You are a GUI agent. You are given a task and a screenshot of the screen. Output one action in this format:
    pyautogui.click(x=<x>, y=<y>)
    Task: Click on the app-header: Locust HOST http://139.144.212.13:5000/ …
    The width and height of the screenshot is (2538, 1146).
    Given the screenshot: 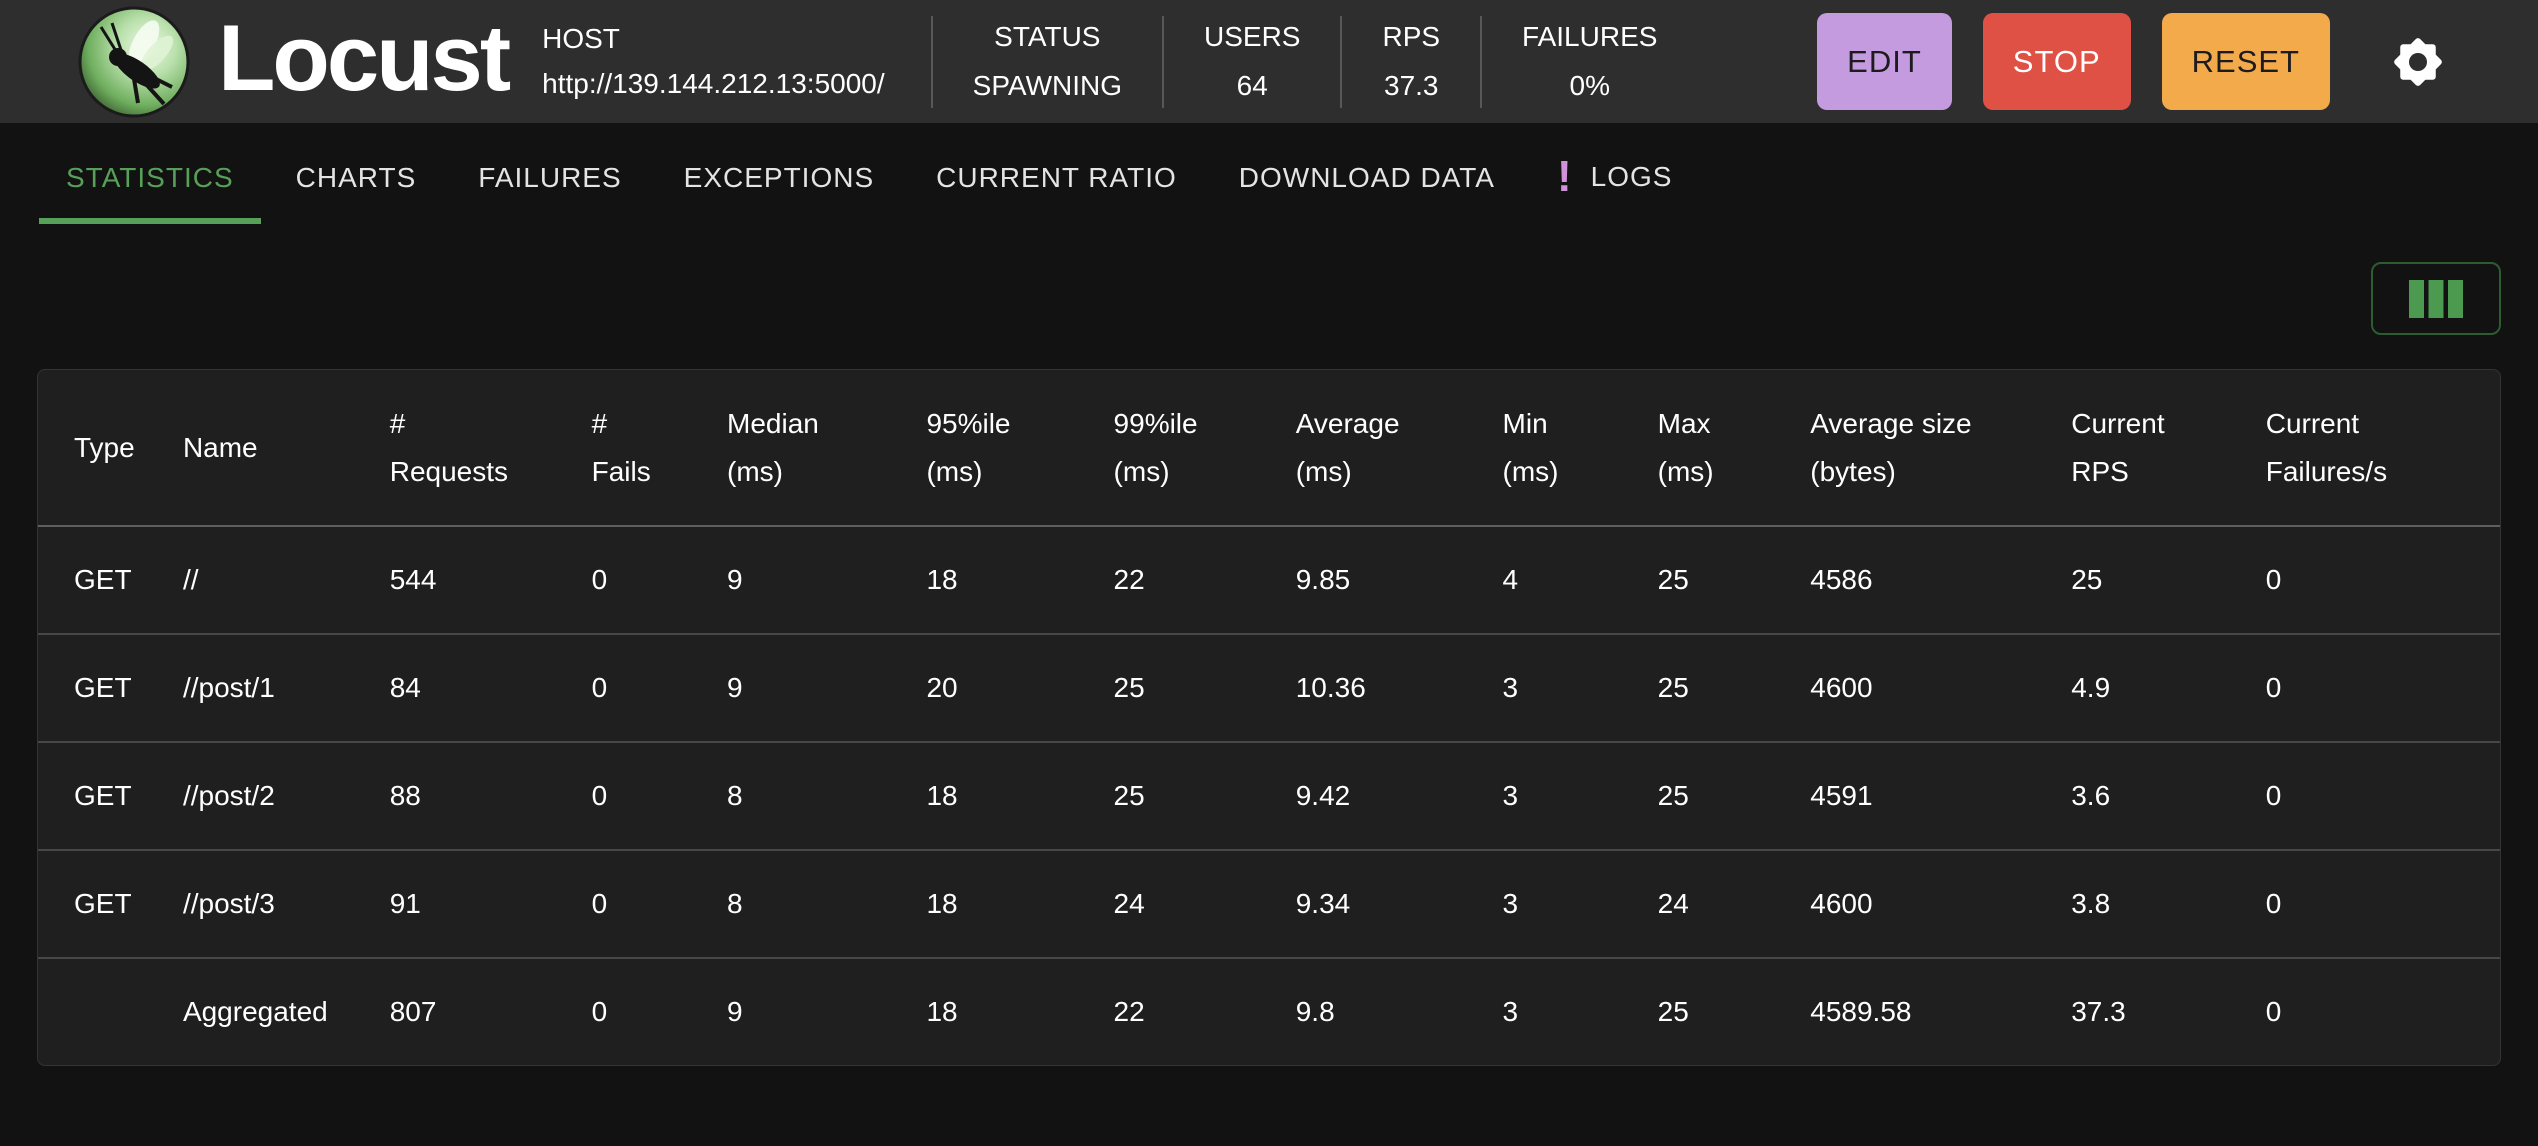 What is the action you would take?
    pyautogui.click(x=1269, y=61)
    